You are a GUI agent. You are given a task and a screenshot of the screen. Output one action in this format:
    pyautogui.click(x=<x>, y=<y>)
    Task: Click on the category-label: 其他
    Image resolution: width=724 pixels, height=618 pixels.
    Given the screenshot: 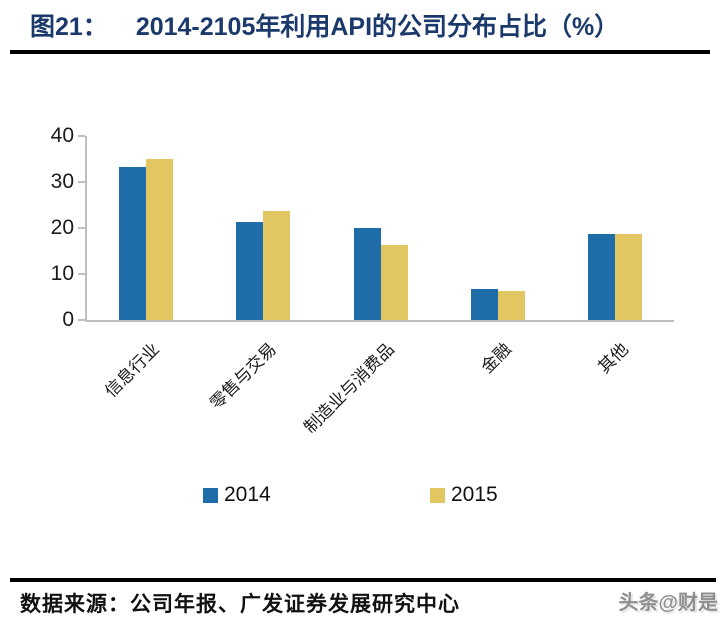 What is the action you would take?
    pyautogui.click(x=613, y=358)
    